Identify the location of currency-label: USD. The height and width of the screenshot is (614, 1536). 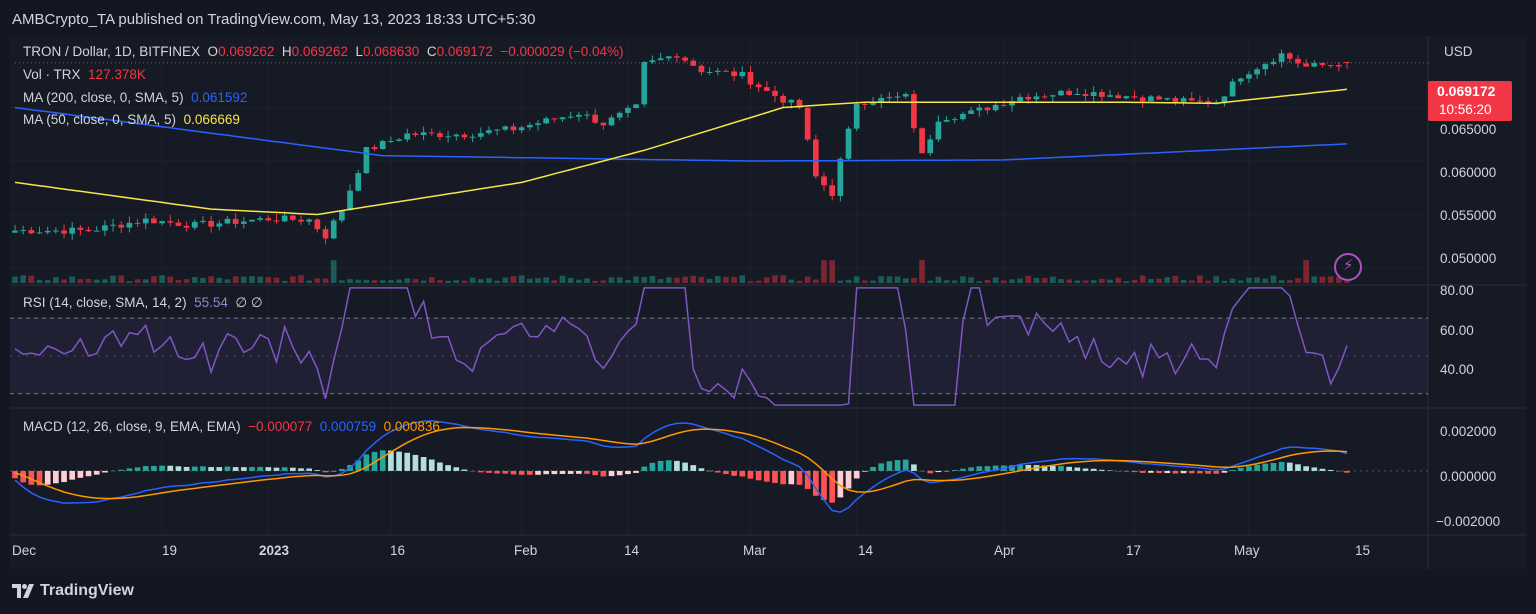
(1458, 51).